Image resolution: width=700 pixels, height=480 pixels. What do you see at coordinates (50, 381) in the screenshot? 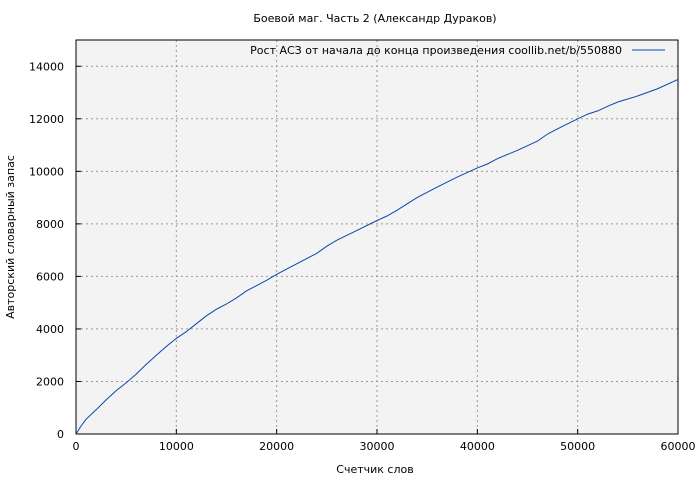
I see `y-tick-label: 2000` at bounding box center [50, 381].